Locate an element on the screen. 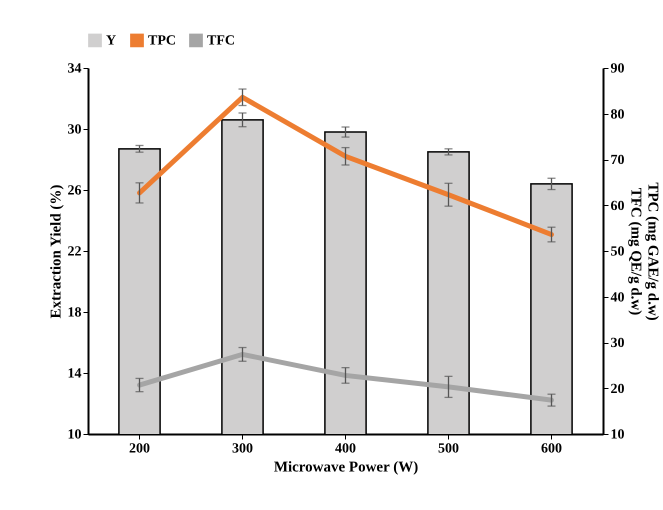  y2-tick-label: 10 is located at coordinates (617, 435).